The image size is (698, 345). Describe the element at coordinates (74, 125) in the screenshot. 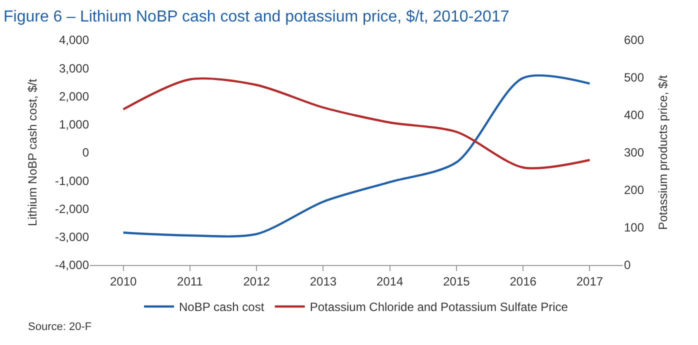

I see `y-tick-label: 1,000` at that location.